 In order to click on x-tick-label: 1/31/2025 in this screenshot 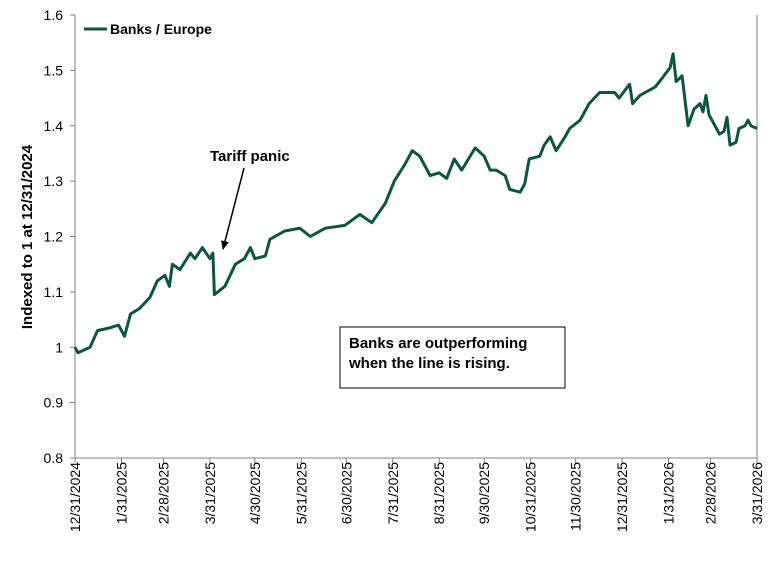, I will do `click(121, 493)`.